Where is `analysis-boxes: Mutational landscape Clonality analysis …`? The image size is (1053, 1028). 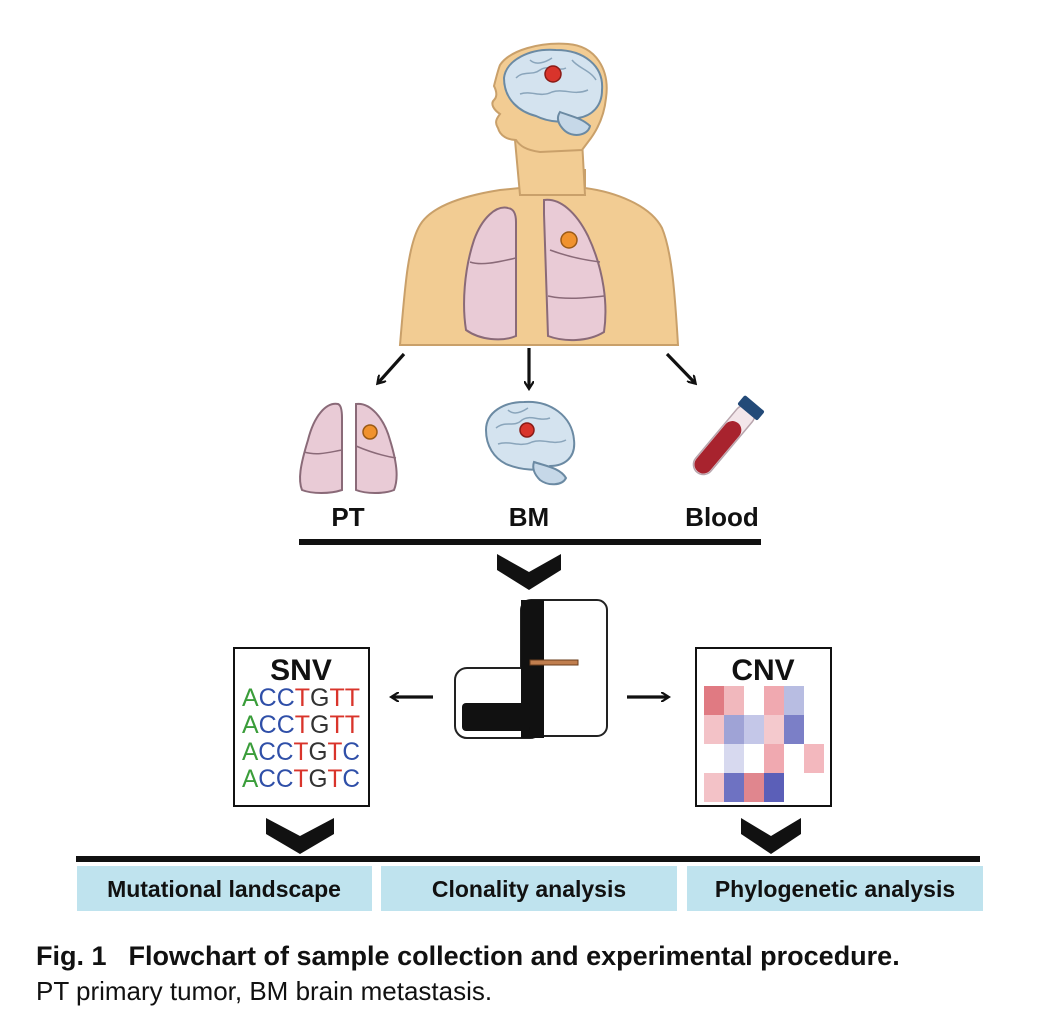 analysis-boxes: Mutational landscape Clonality analysis … is located at coordinates (530, 888).